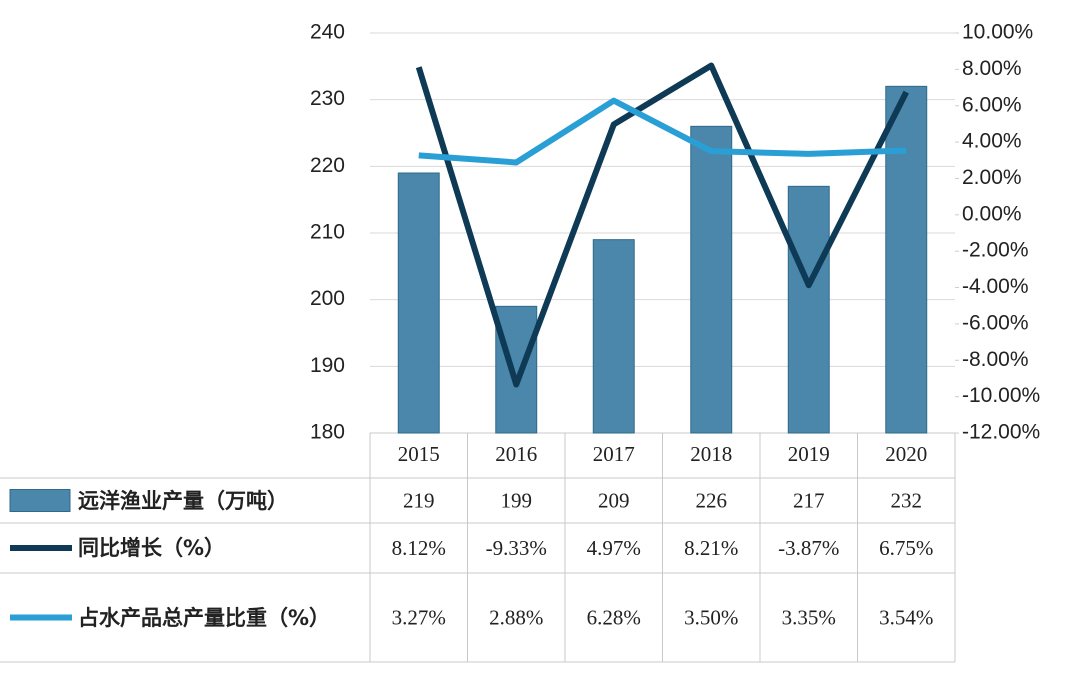  Describe the element at coordinates (711, 454) in the screenshot. I see `x-tick-label: 2018` at that location.